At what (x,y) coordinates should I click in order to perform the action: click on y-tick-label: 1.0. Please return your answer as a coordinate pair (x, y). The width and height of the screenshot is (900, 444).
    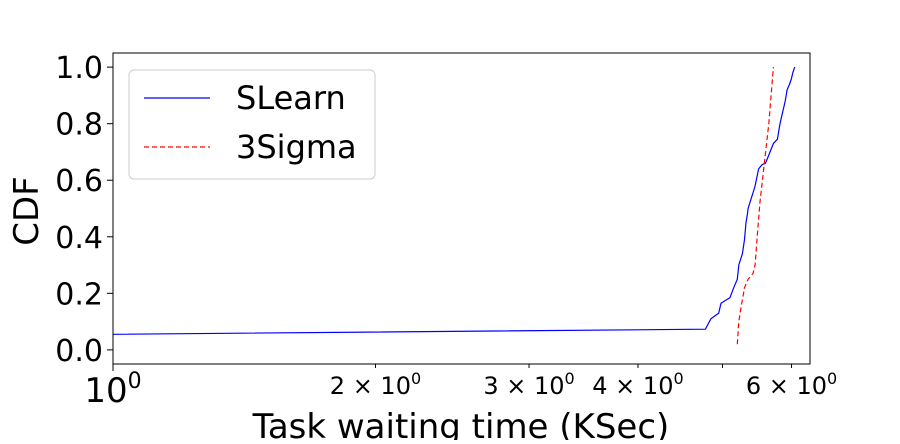
    Looking at the image, I should click on (79, 68).